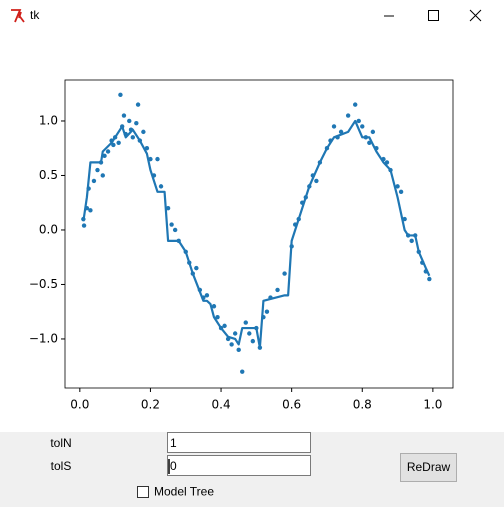  Describe the element at coordinates (246, 15) in the screenshot. I see `title-bar: tk` at that location.